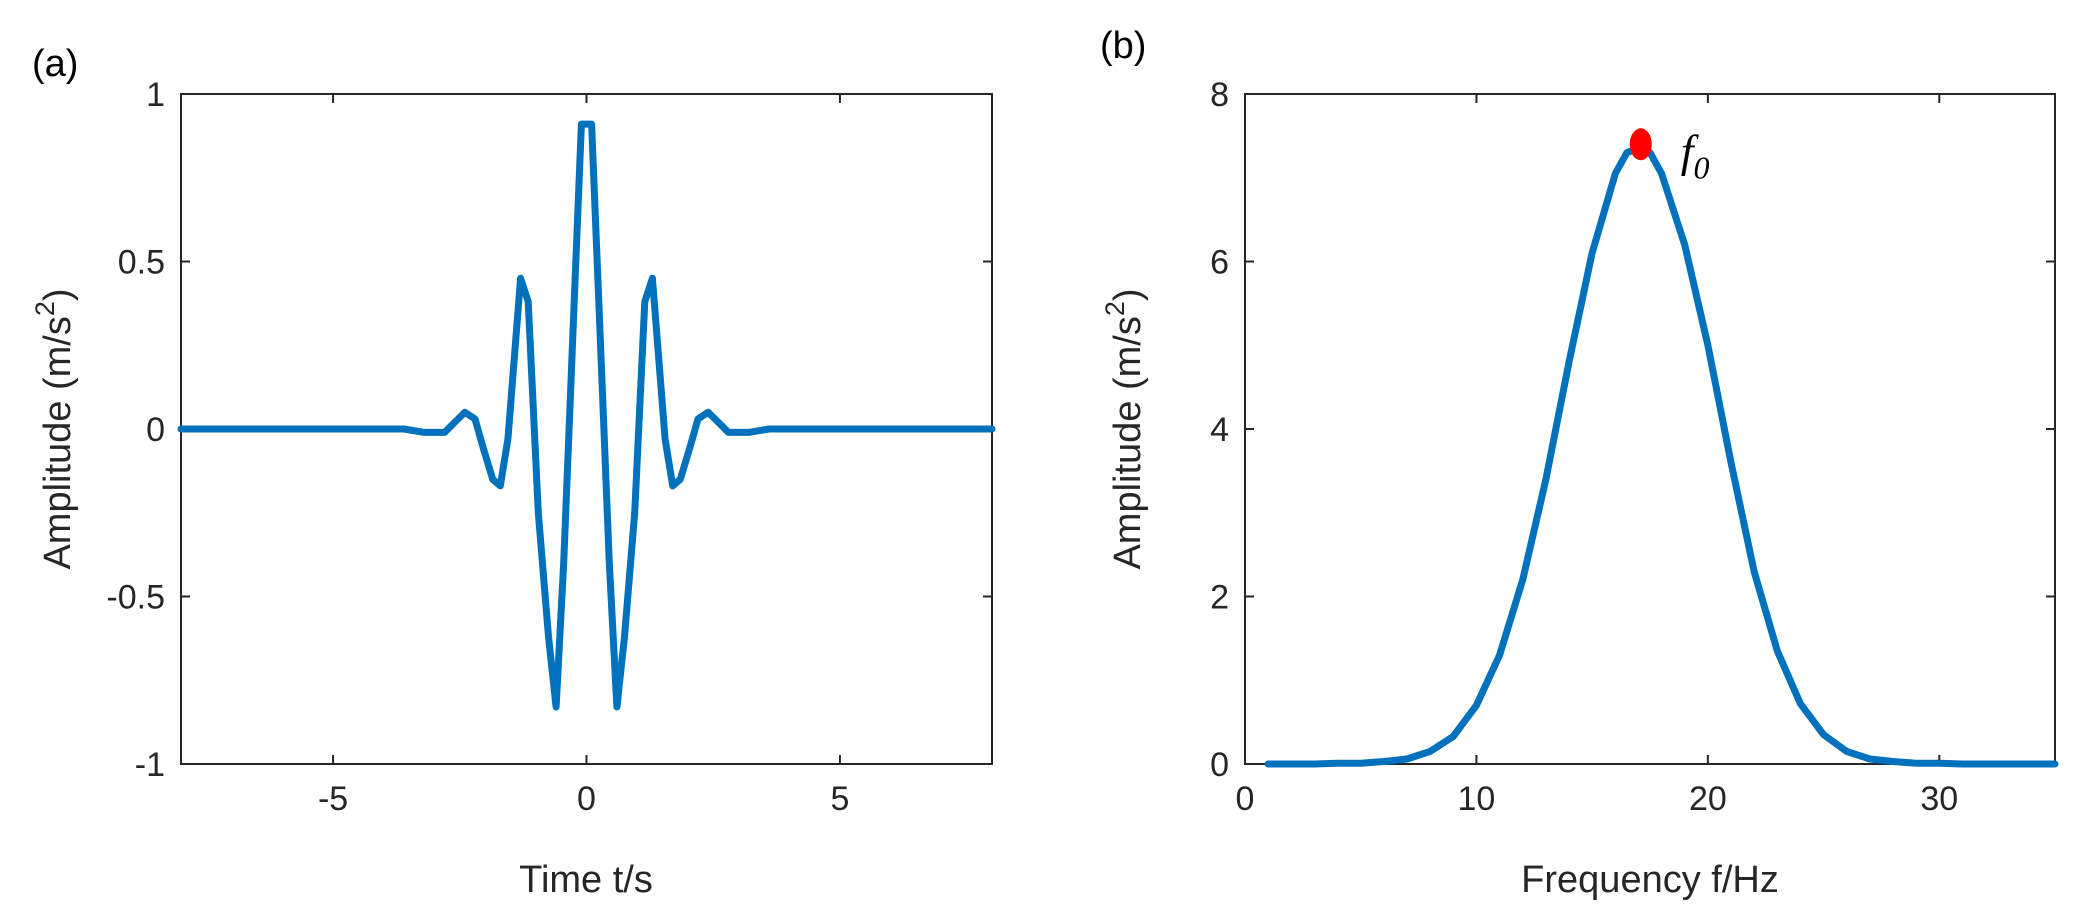 This screenshot has height=911, width=2084. What do you see at coordinates (1640, 144) in the screenshot?
I see `peak-frequency-marker` at bounding box center [1640, 144].